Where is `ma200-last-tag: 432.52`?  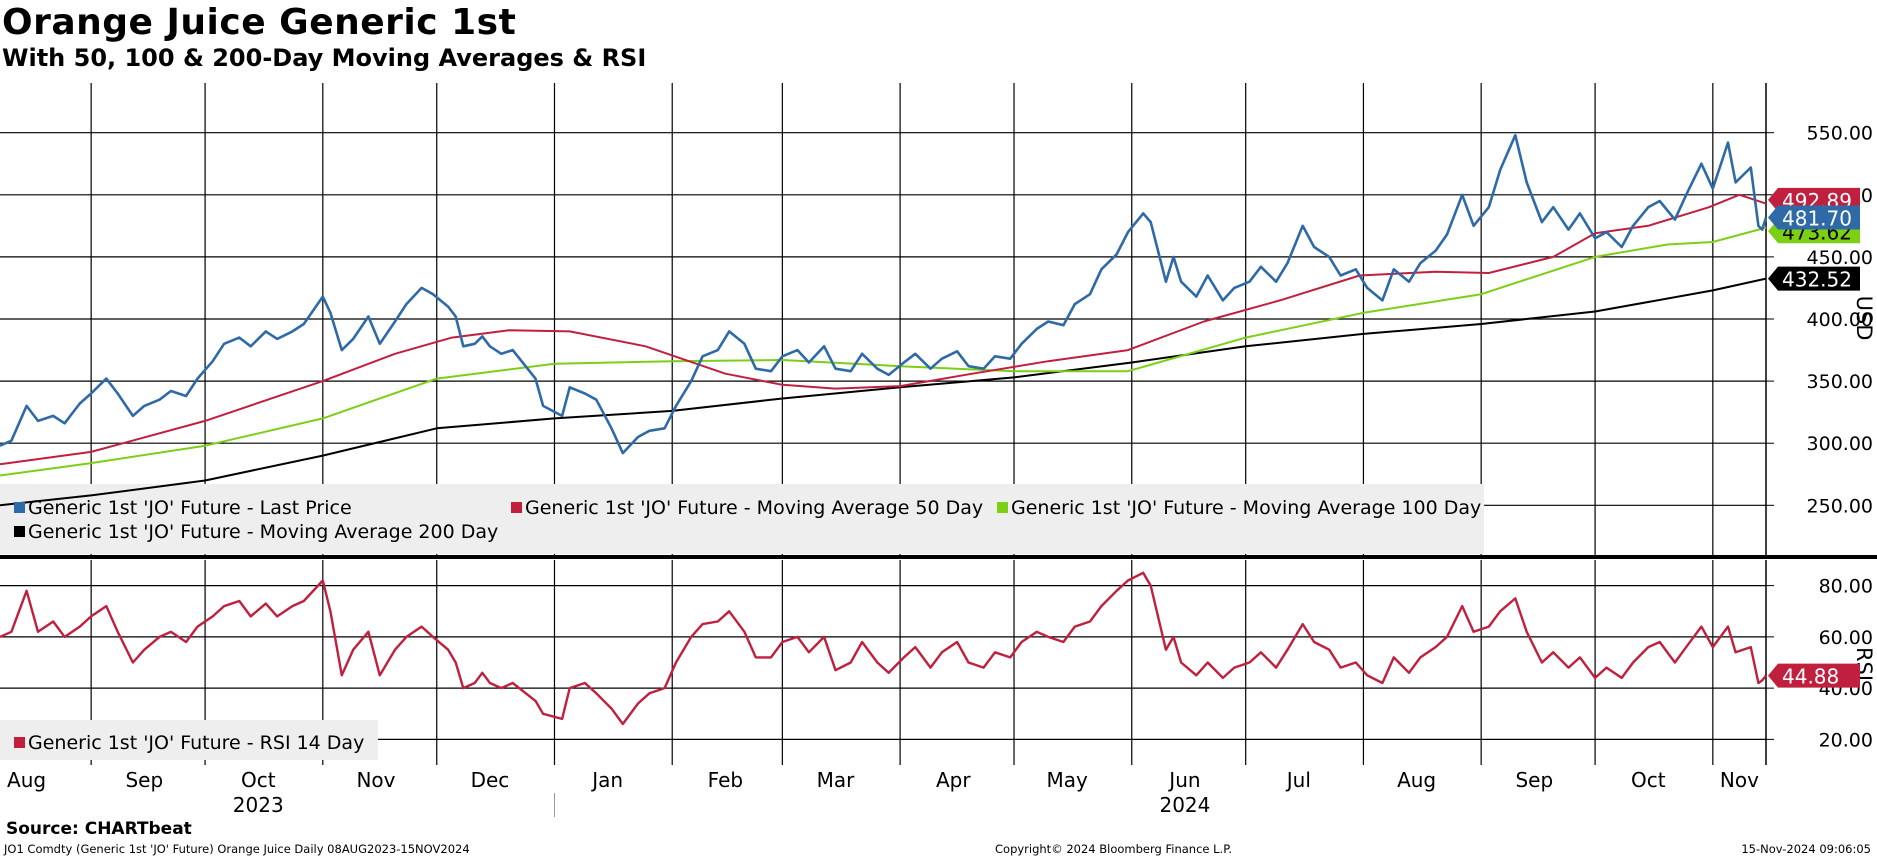 ma200-last-tag: 432.52 is located at coordinates (1817, 280).